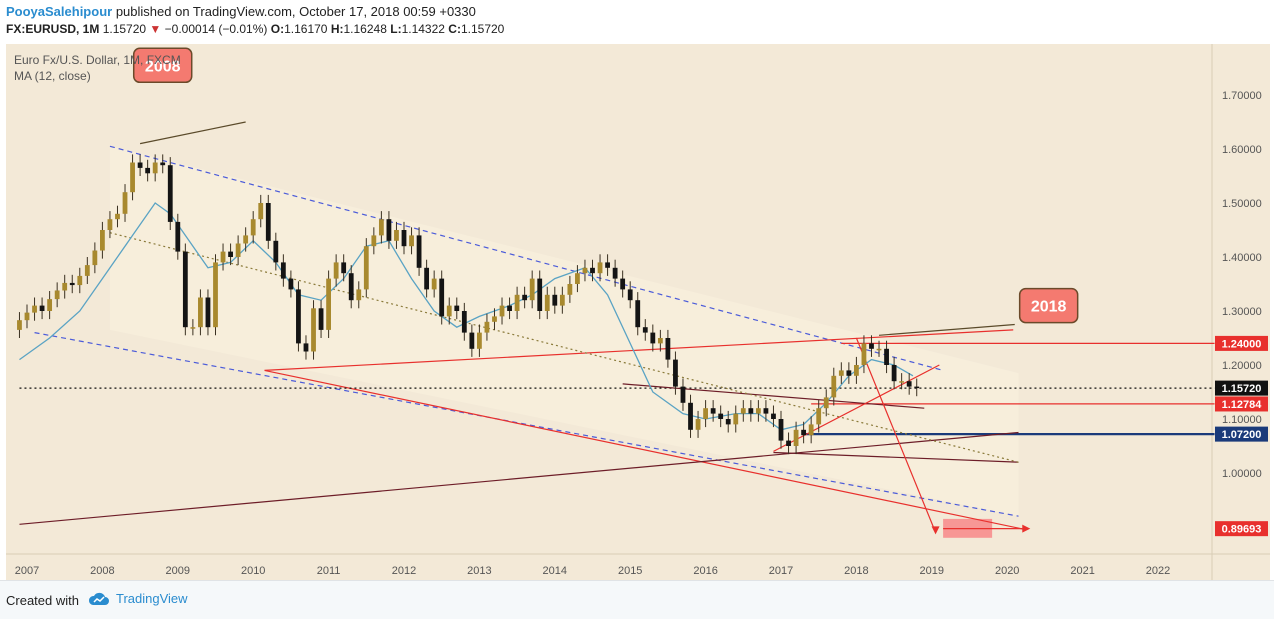  What do you see at coordinates (178, 571) in the screenshot?
I see `x-tick-label: 2009` at bounding box center [178, 571].